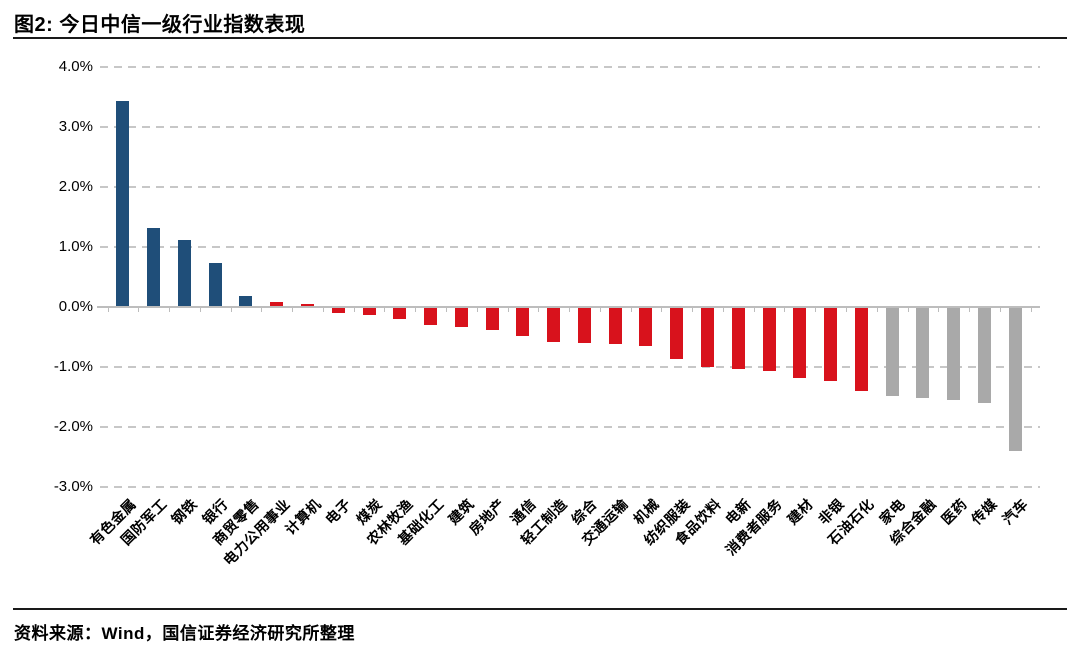 The image size is (1080, 655). What do you see at coordinates (160, 25) in the screenshot?
I see `figure-title: 图2: 今日中信一级行业指数表现` at bounding box center [160, 25].